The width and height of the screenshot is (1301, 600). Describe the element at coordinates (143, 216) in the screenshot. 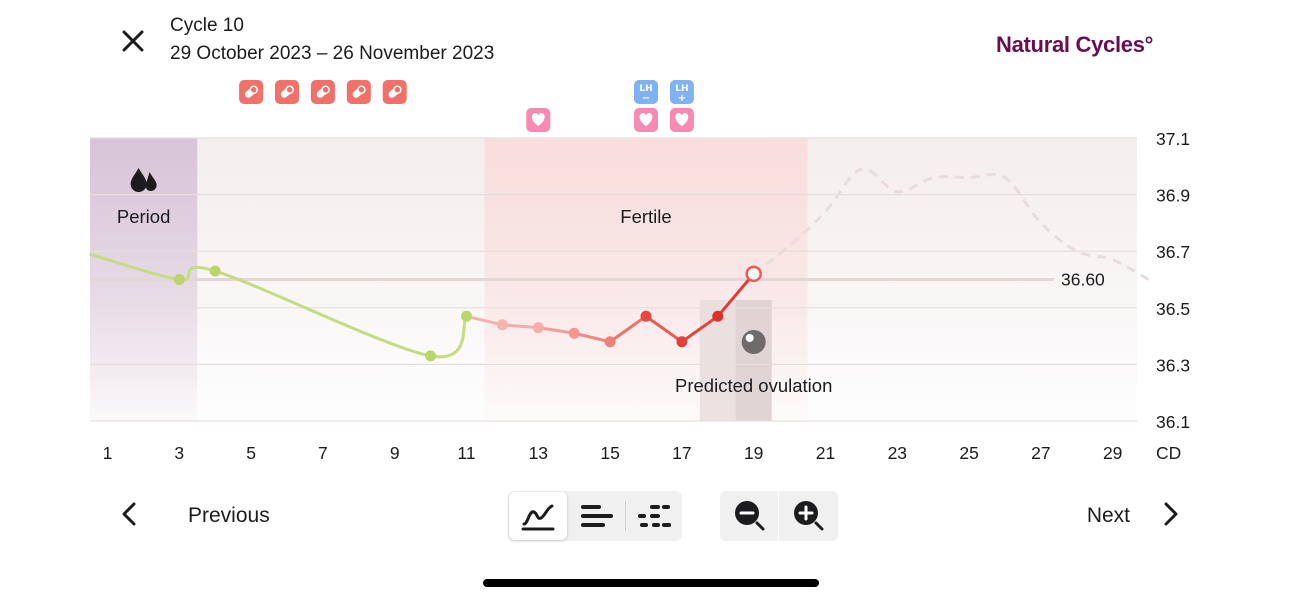

I see `period-label: Period` at that location.